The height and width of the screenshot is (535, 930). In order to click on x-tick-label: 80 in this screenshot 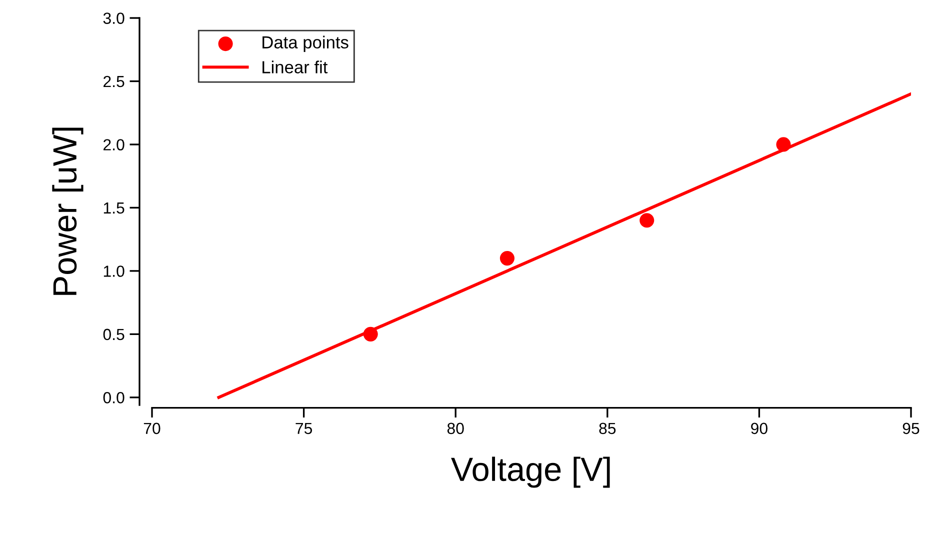, I will do `click(455, 428)`.